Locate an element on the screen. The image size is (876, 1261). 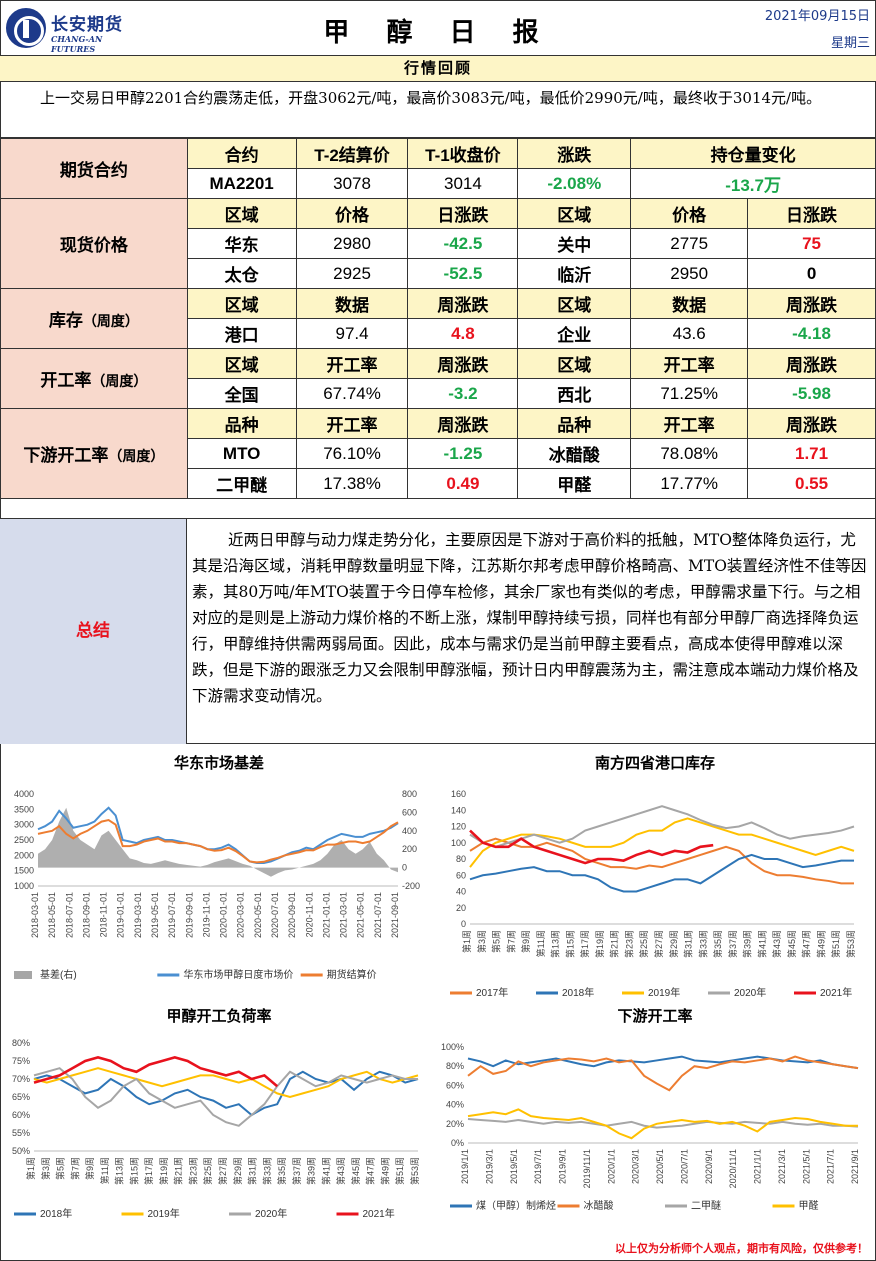
x-tick-label: 2021/1/1 is located at coordinates (758, 1166).